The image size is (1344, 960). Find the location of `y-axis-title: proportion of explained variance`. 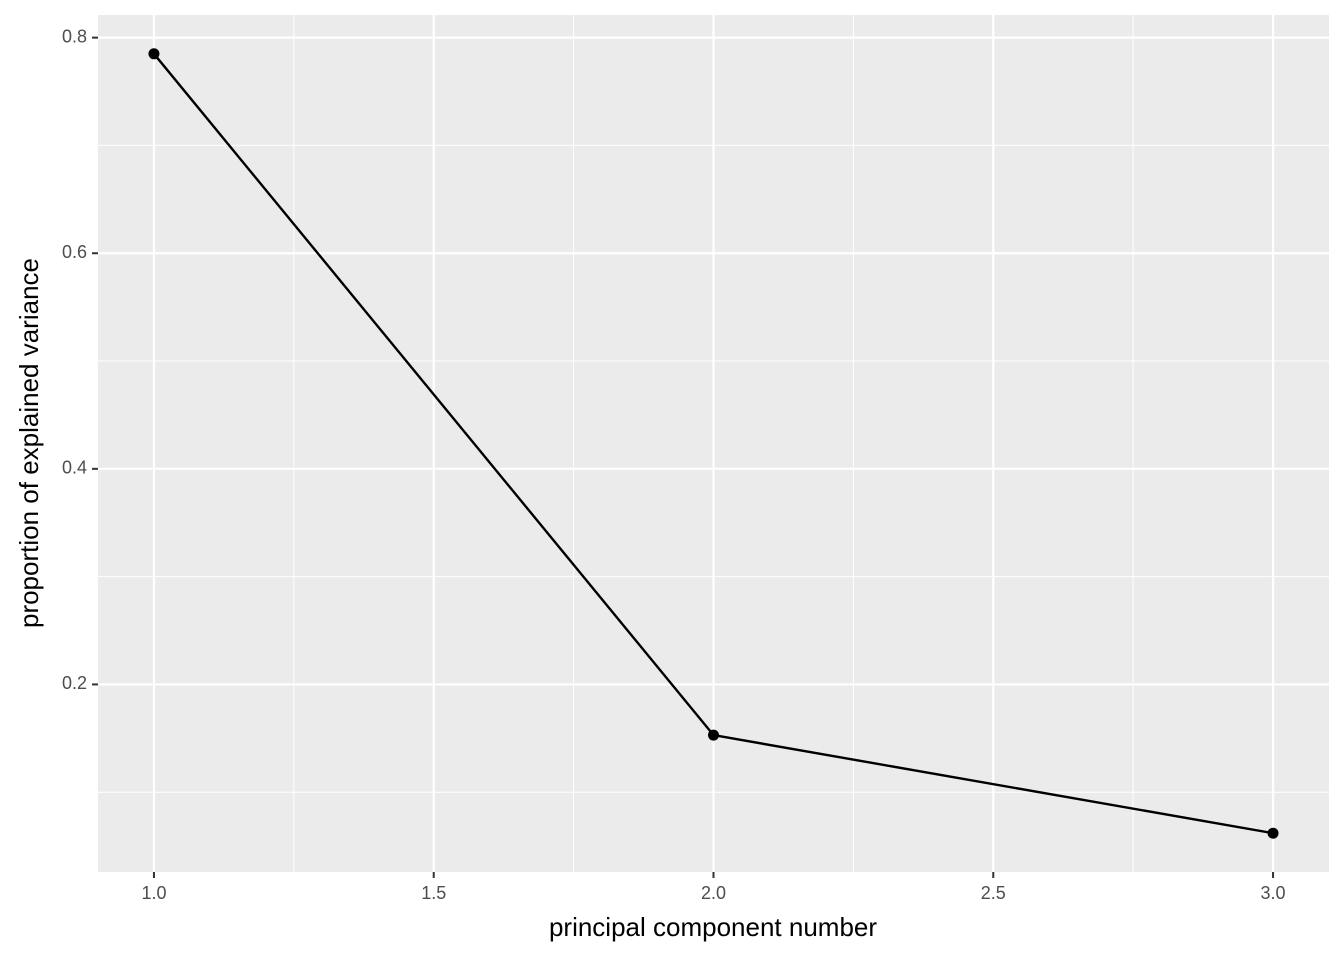

y-axis-title: proportion of explained variance is located at coordinates (29, 443).